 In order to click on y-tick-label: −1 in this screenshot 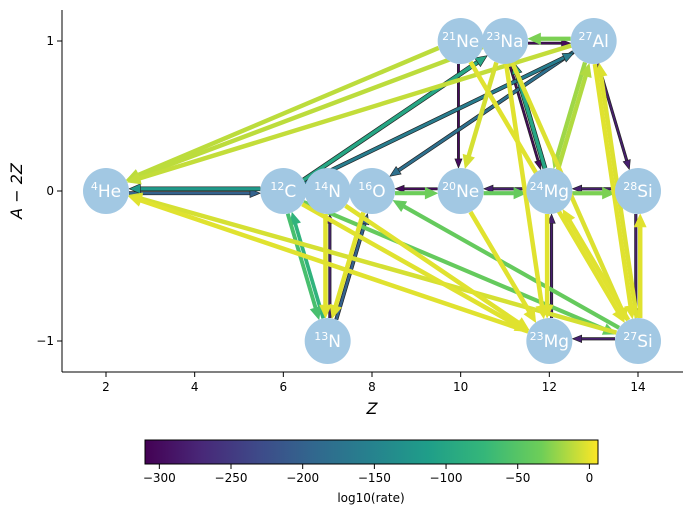, I will do `click(45, 341)`.